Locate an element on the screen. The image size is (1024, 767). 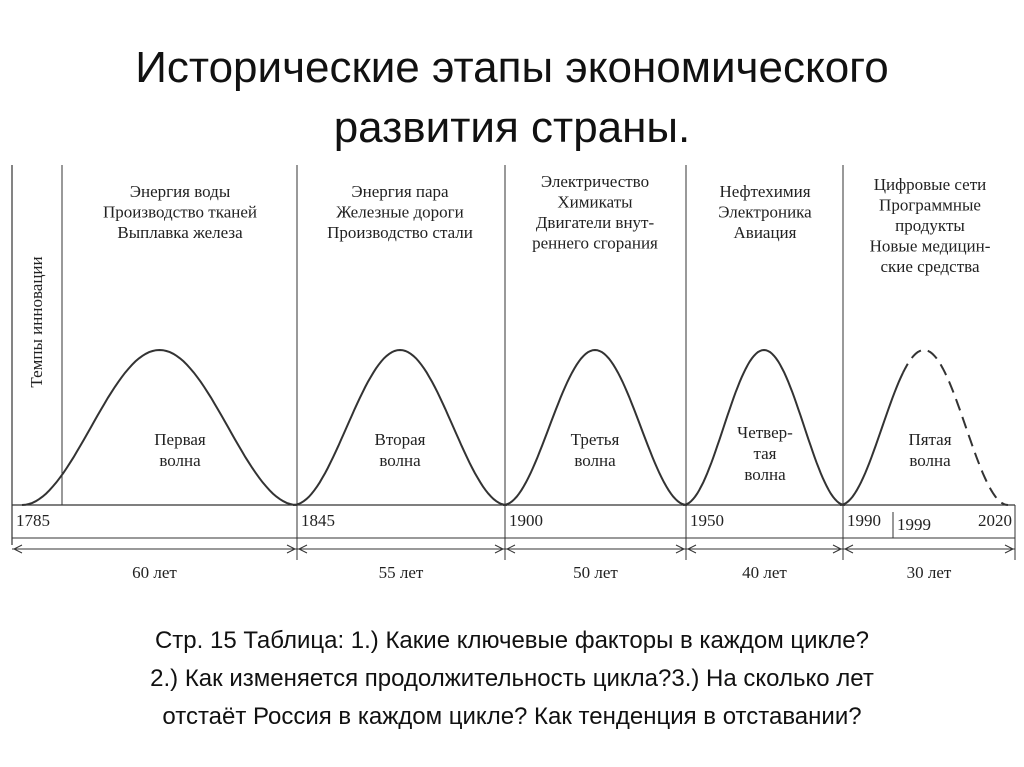
year-label: 1900 is located at coordinates (526, 520).